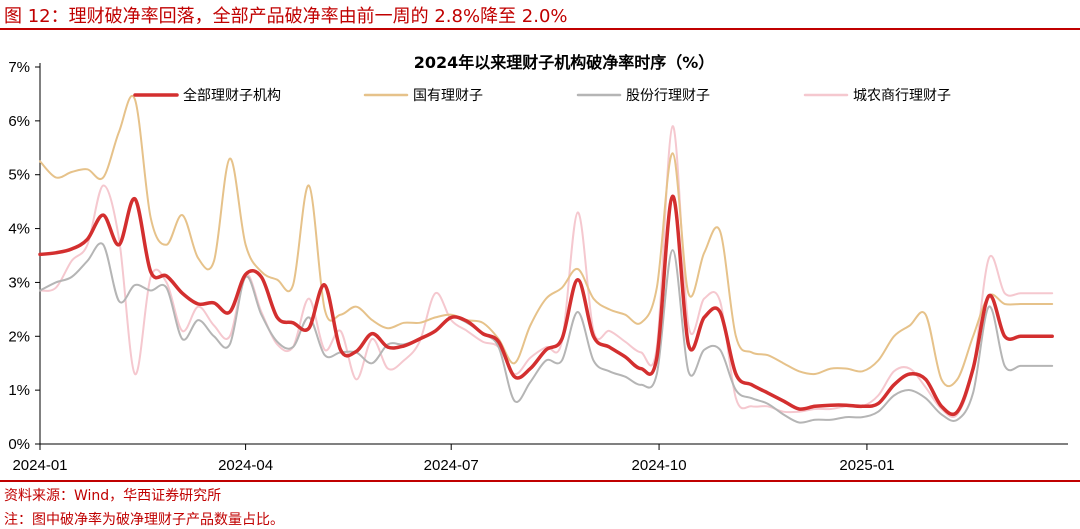 The width and height of the screenshot is (1080, 529). What do you see at coordinates (540, 458) in the screenshot?
I see `x-axis: 2024-01 2024-04 2024-07 2024-10 2025-01` at bounding box center [540, 458].